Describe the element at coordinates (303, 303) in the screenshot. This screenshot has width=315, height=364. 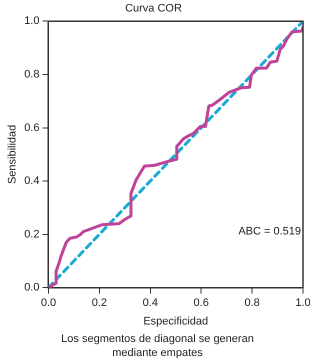
I see `x-tick-label: 1.0` at that location.